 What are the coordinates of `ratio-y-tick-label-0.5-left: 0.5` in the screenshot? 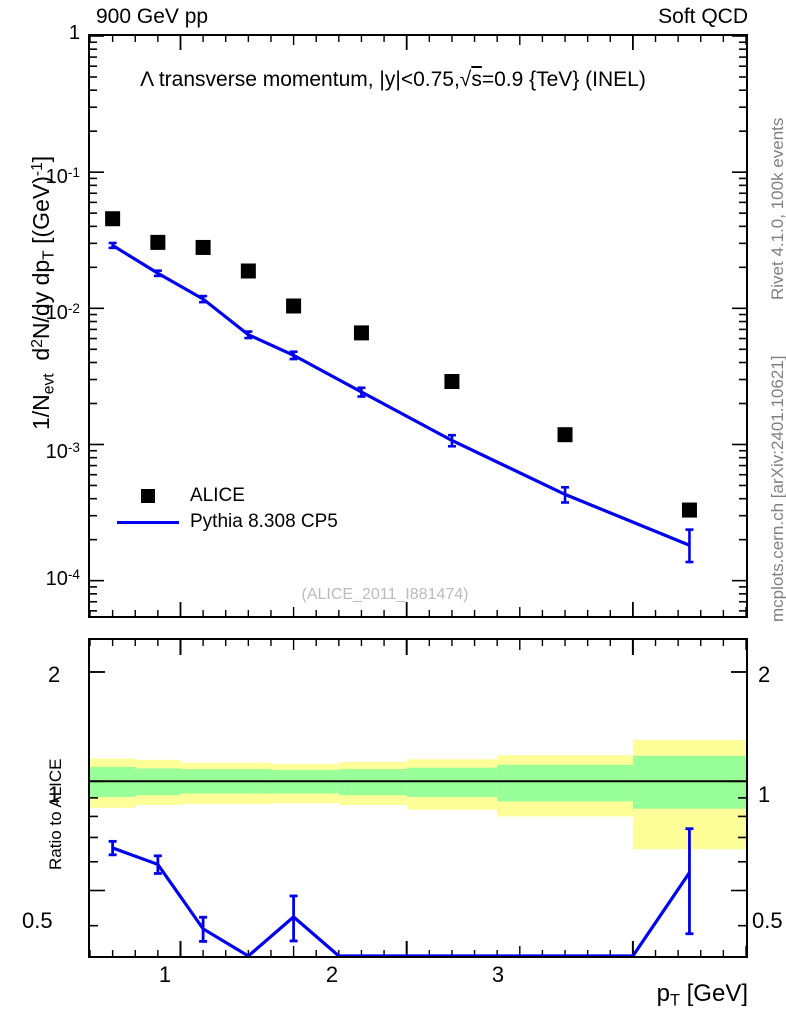 It's located at (37, 920).